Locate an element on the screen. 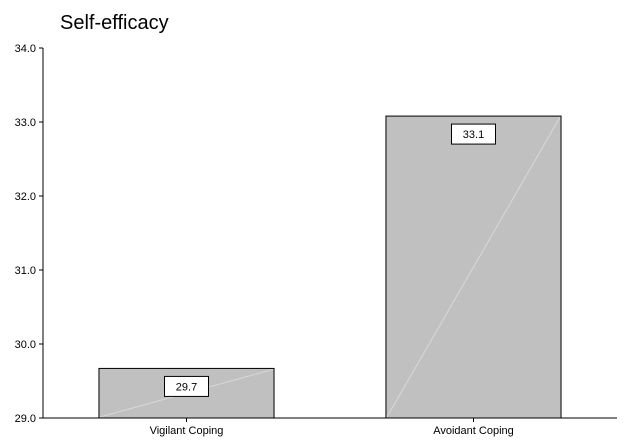  y-ticks: 29.0 30.0 31.0 32.0 33.0 34.0 is located at coordinates (29, 234).